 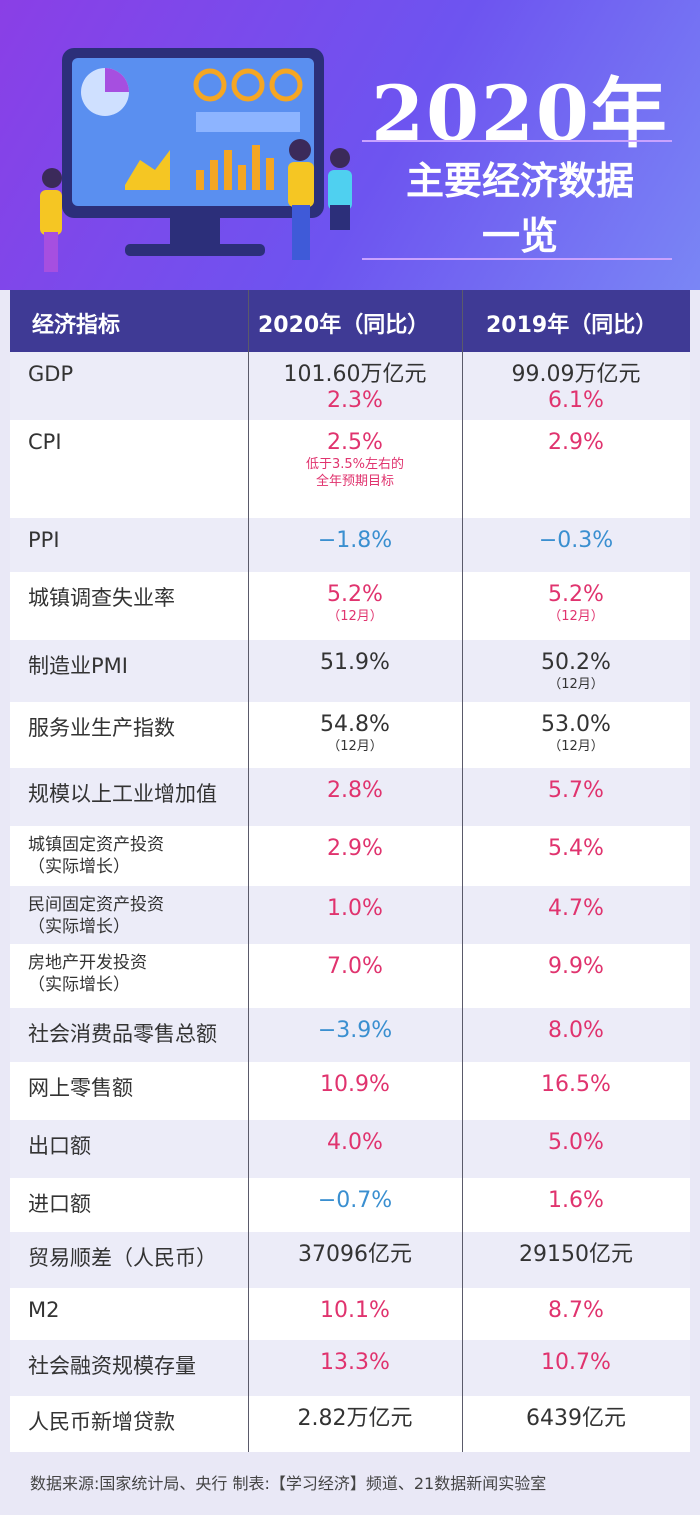 I want to click on value: 16.5%, so click(x=576, y=1084).